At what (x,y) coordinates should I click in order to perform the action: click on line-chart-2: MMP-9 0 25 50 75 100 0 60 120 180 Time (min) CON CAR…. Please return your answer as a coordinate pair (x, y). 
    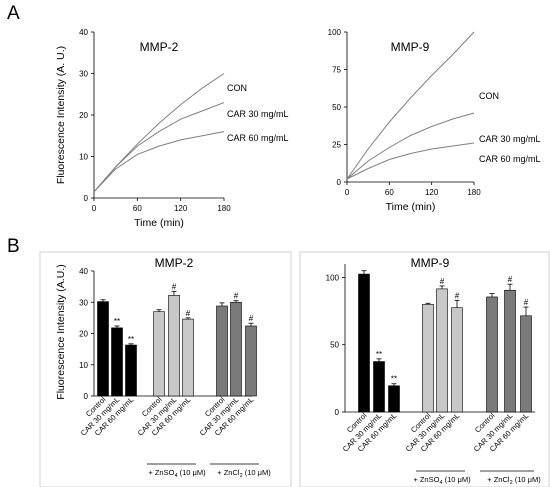
    Looking at the image, I should click on (434, 120).